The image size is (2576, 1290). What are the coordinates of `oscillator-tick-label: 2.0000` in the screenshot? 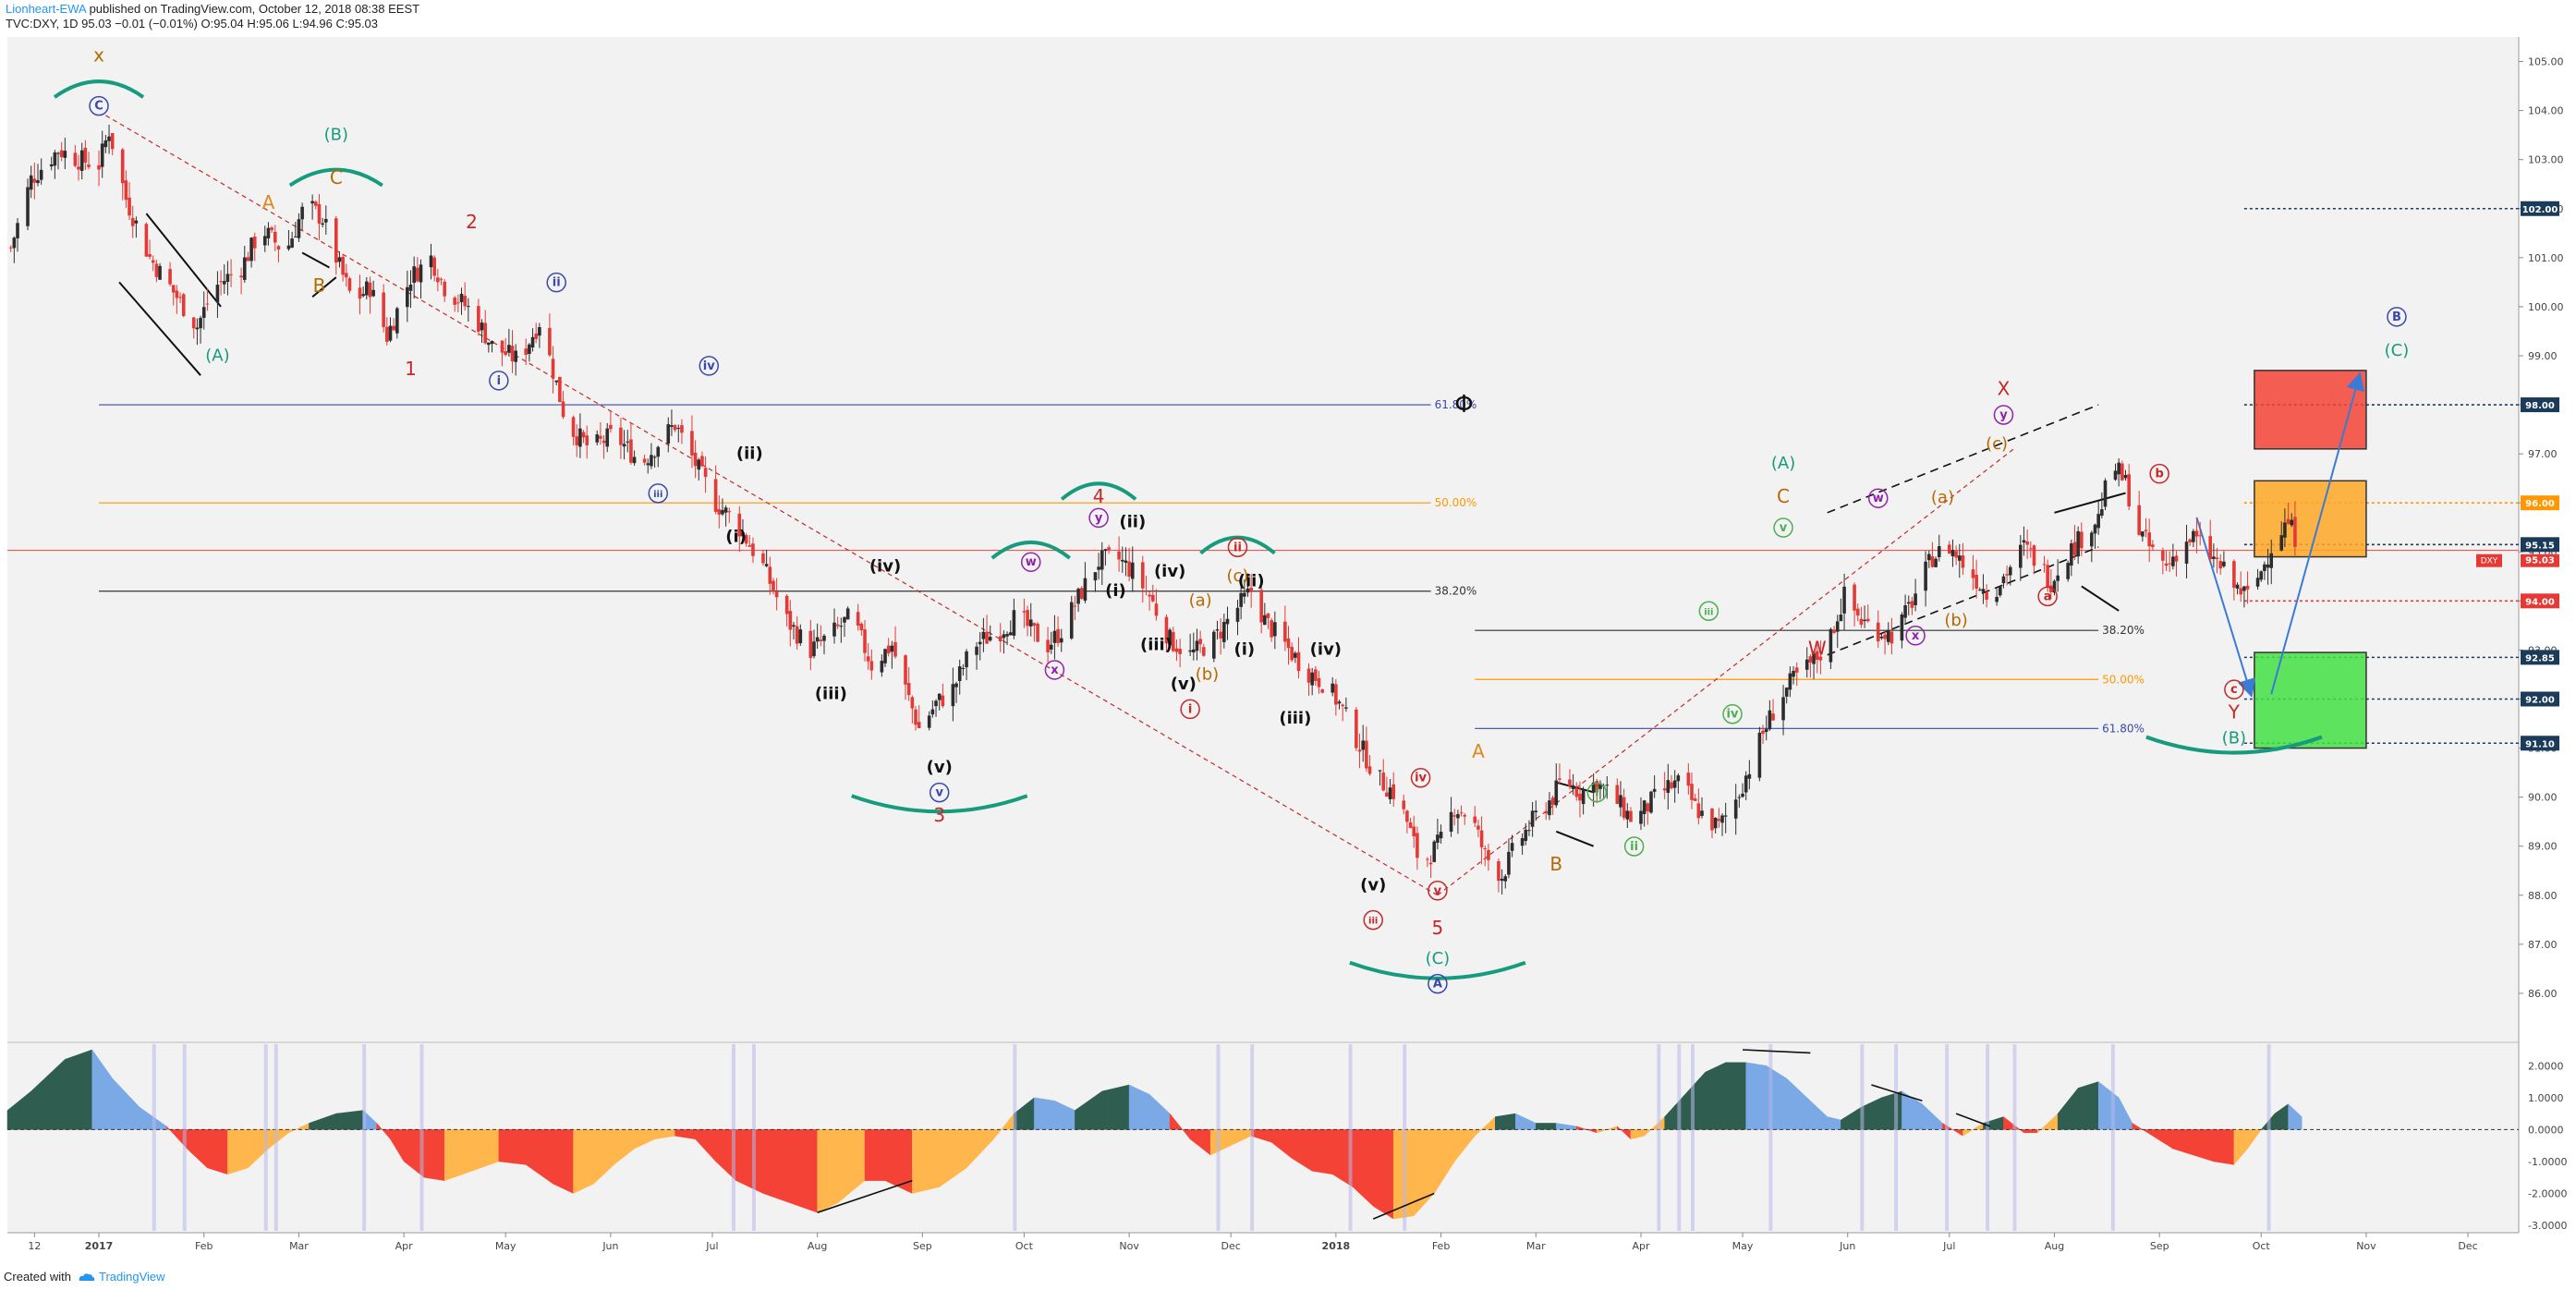 It's located at (2546, 1066).